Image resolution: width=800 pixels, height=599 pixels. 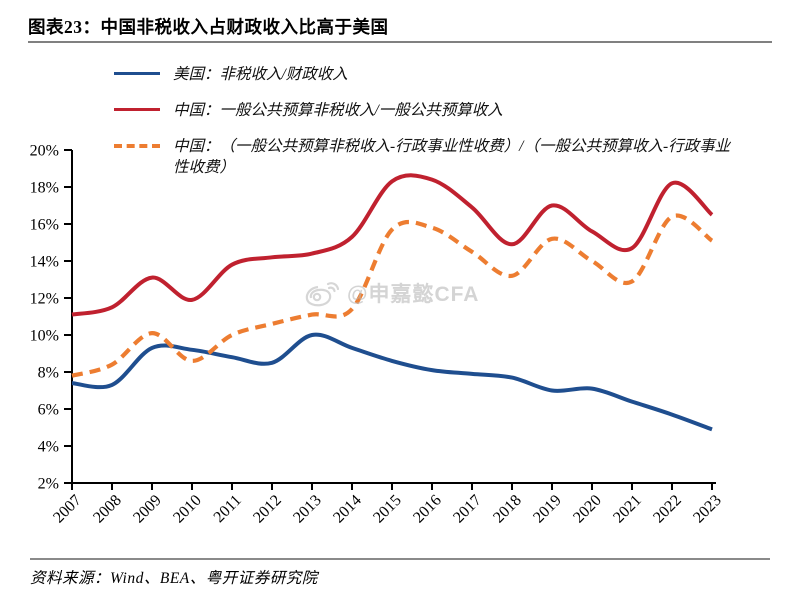 I want to click on x-axis-tick-label: 2009, so click(x=147, y=509).